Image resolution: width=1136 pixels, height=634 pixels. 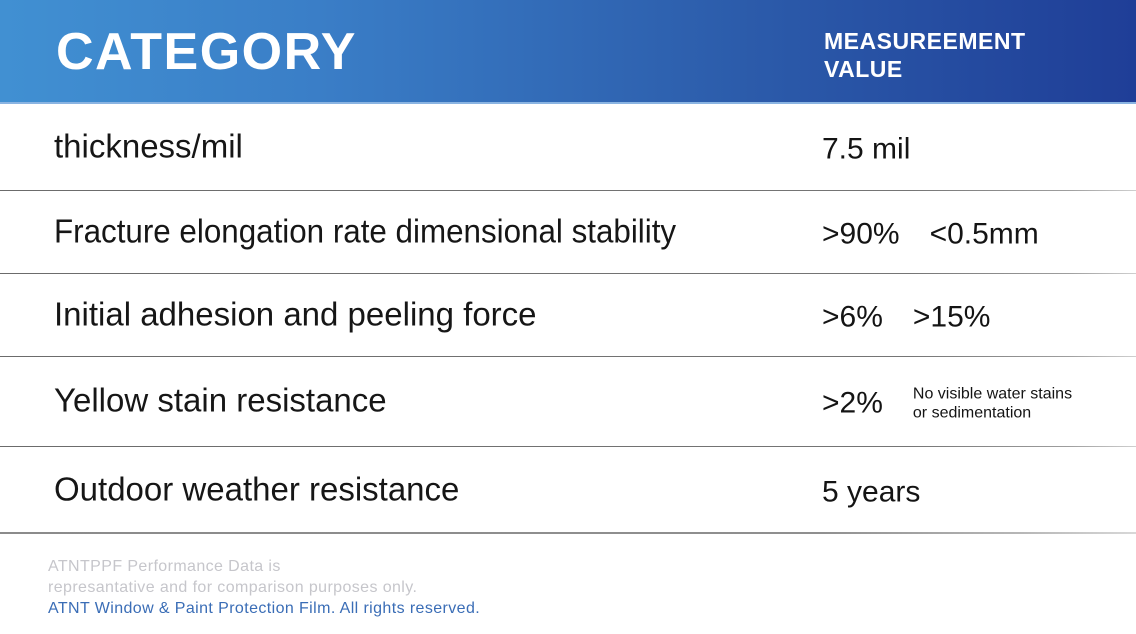 What do you see at coordinates (972, 413) in the screenshot?
I see `note-line2: or sedimentation` at bounding box center [972, 413].